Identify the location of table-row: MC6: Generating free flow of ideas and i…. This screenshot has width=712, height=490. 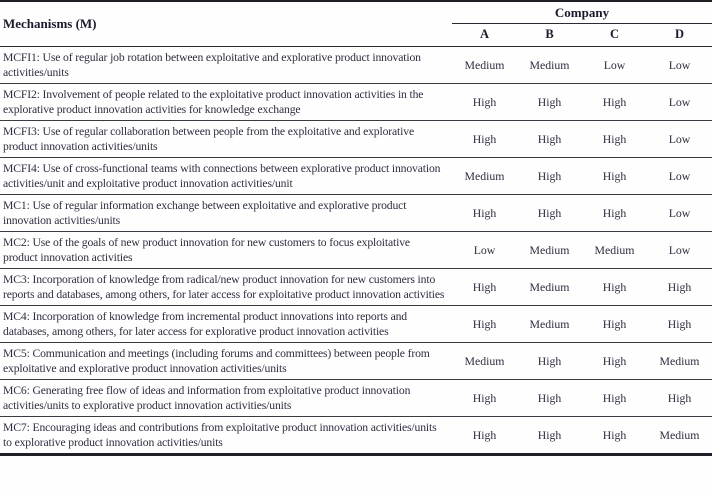
(356, 398).